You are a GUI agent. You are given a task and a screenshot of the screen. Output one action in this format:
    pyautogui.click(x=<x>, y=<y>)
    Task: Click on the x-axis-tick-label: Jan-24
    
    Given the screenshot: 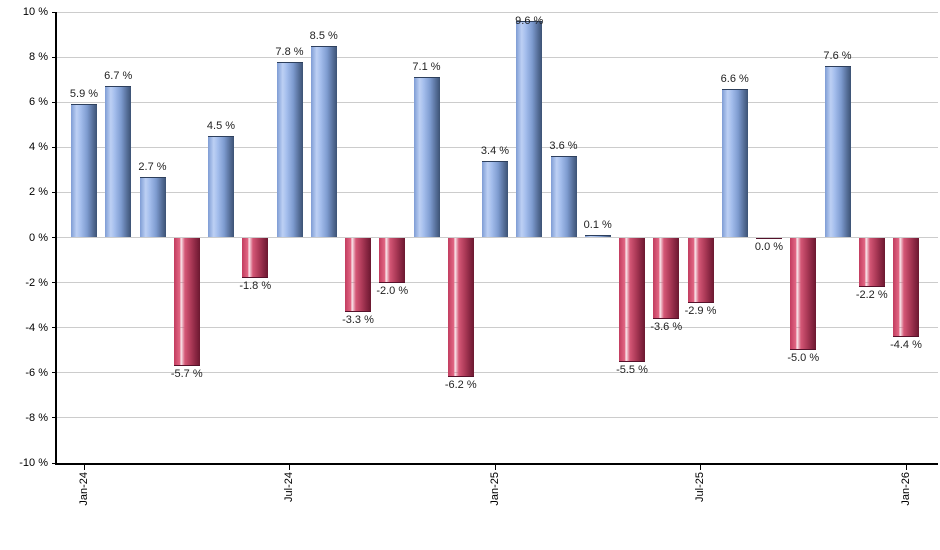 What is the action you would take?
    pyautogui.click(x=83, y=489)
    